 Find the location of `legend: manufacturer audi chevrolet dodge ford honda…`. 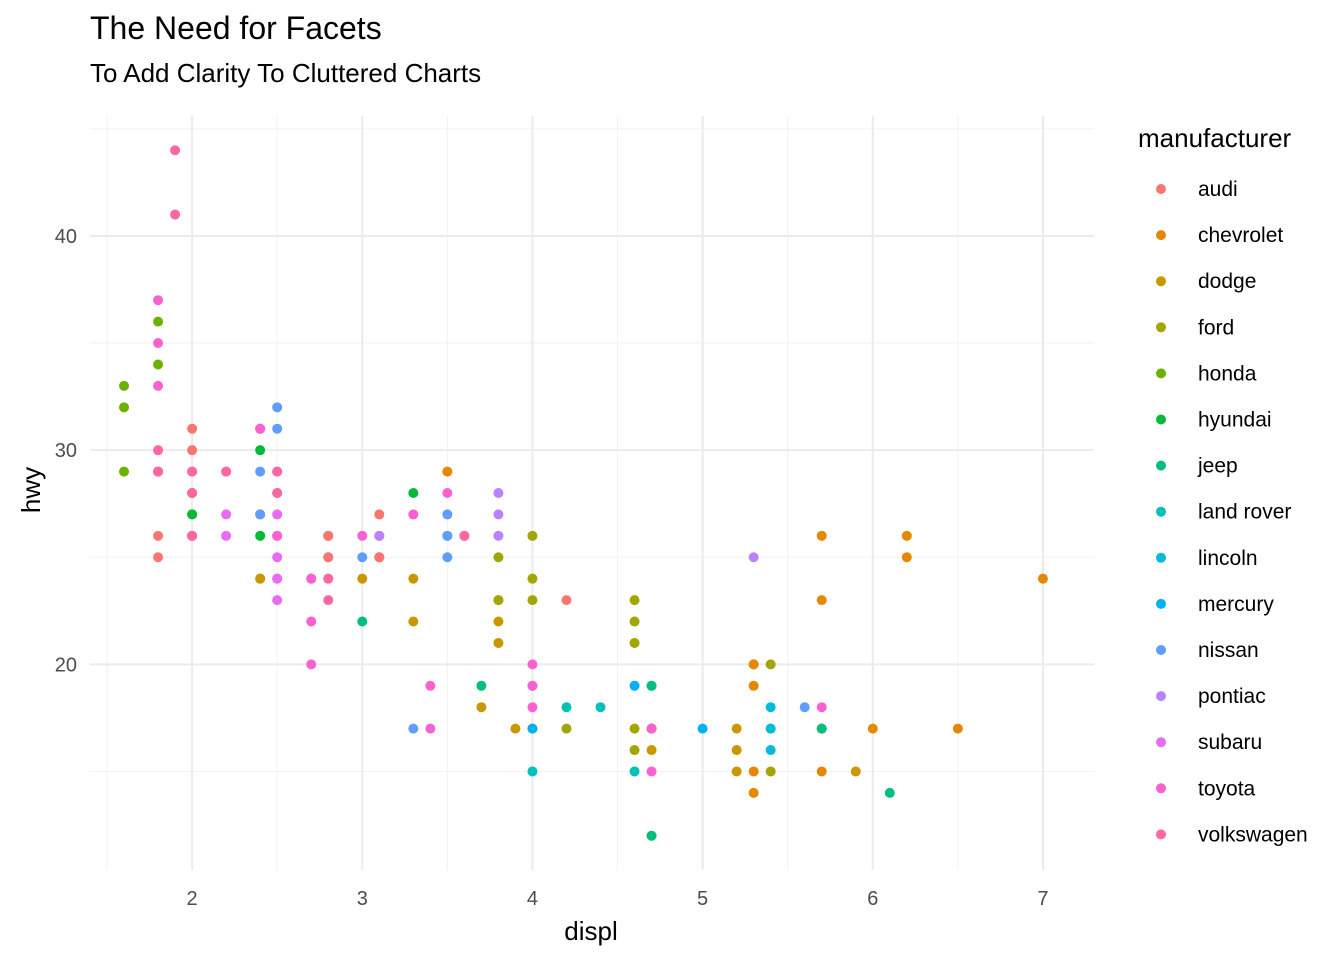

legend: manufacturer audi chevrolet dodge ford honda… is located at coordinates (1223, 484).